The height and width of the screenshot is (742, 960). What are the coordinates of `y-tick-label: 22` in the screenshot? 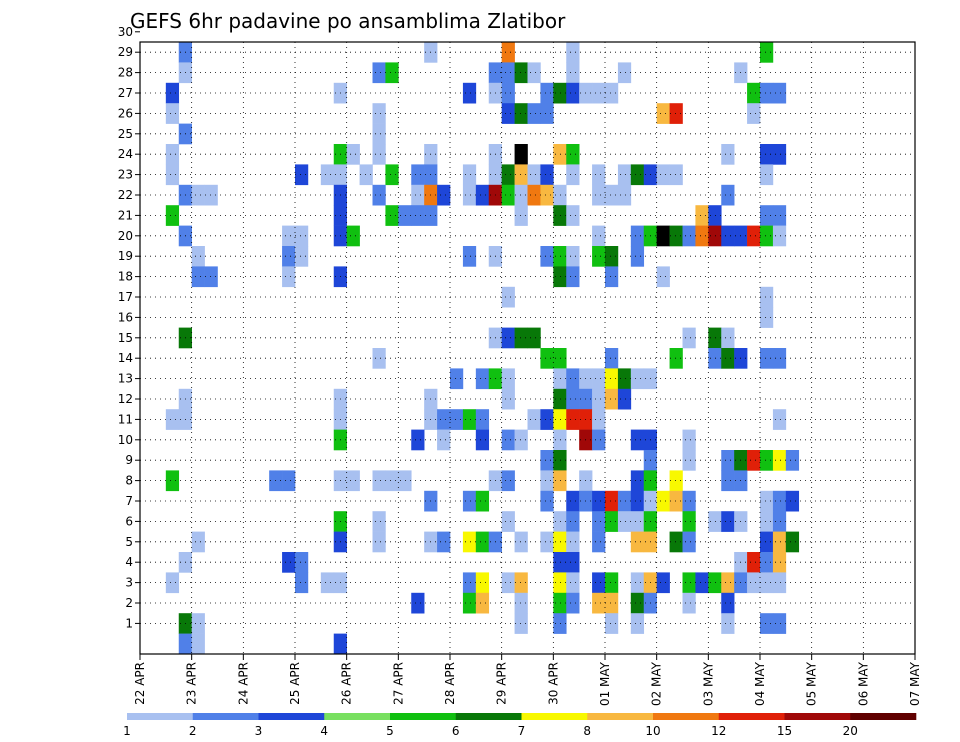 It's located at (125, 195).